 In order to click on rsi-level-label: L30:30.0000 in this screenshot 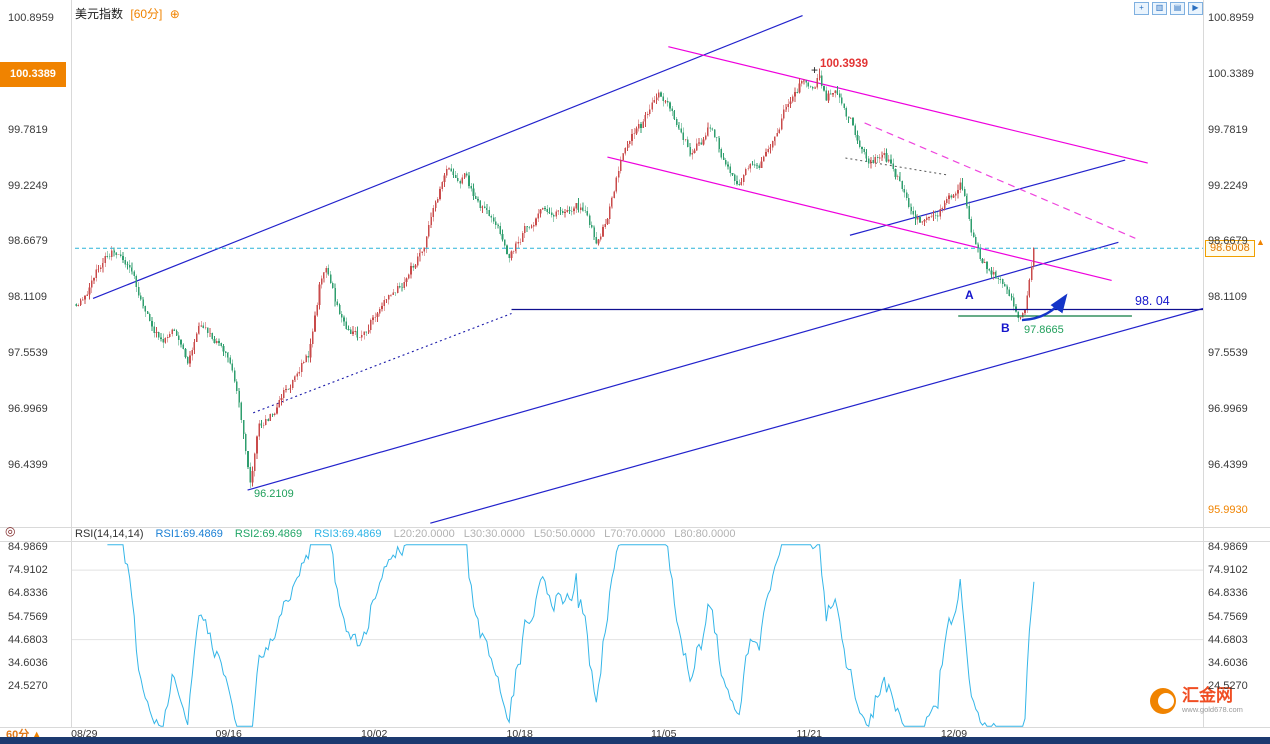, I will do `click(494, 534)`.